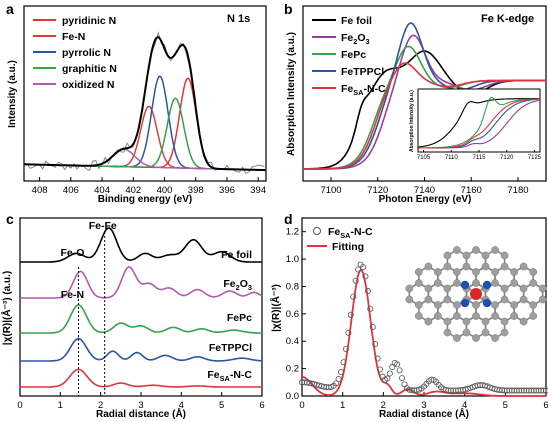 The image size is (548, 422). I want to click on legend-label: Fitting, so click(348, 247).